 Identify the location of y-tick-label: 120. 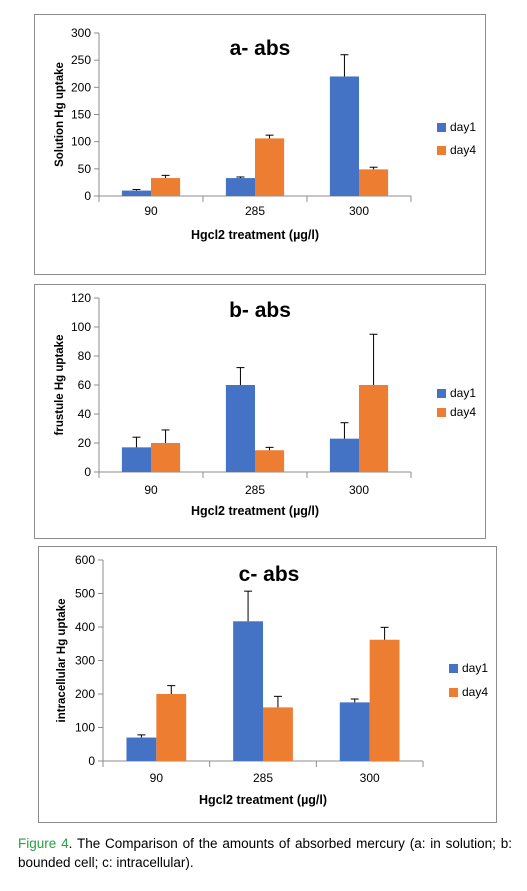
(81, 298).